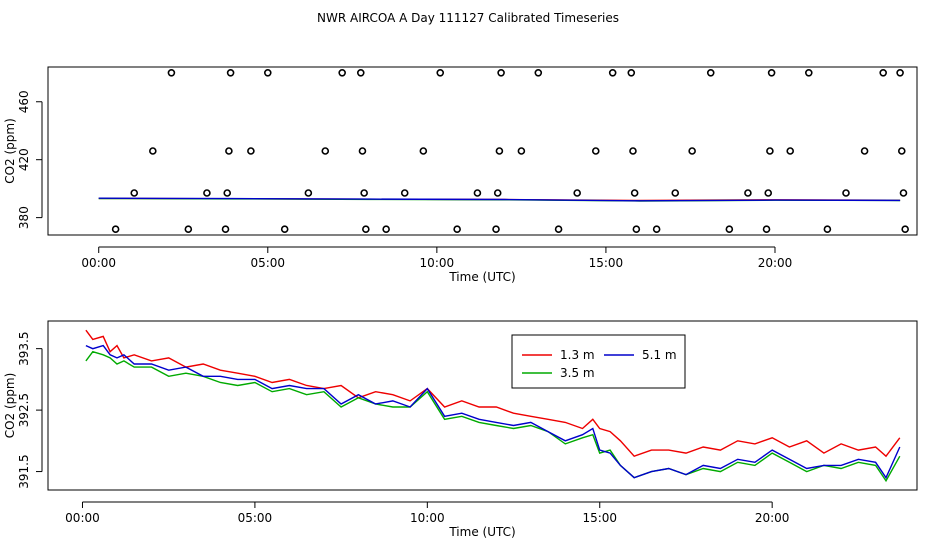 Image resolution: width=936 pixels, height=540 pixels. I want to click on legend: 1.3 m 3.5 m 5.1 m, so click(598, 361).